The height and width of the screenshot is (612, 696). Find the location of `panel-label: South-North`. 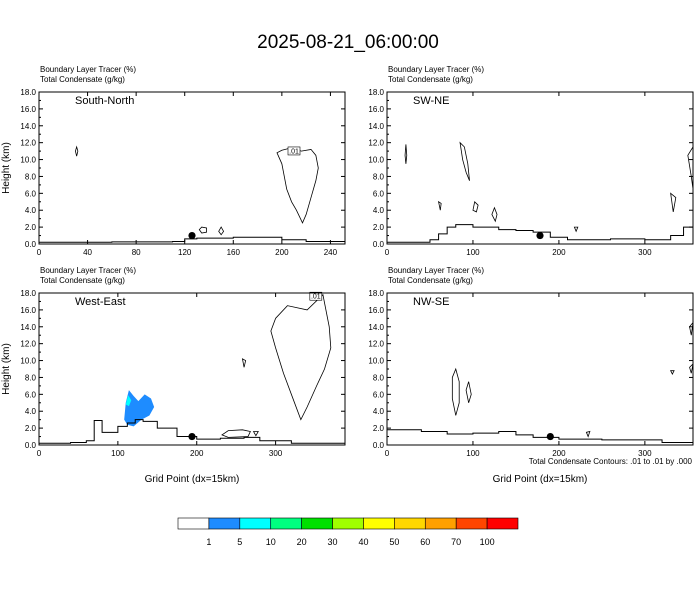

panel-label: South-North is located at coordinates (104, 101).